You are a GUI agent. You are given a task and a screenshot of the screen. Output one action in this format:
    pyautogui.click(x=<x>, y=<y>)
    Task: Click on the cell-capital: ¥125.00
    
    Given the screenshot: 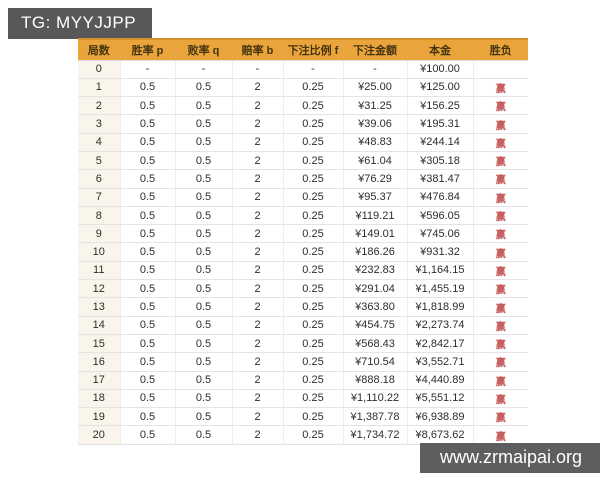 What is the action you would take?
    pyautogui.click(x=440, y=88)
    